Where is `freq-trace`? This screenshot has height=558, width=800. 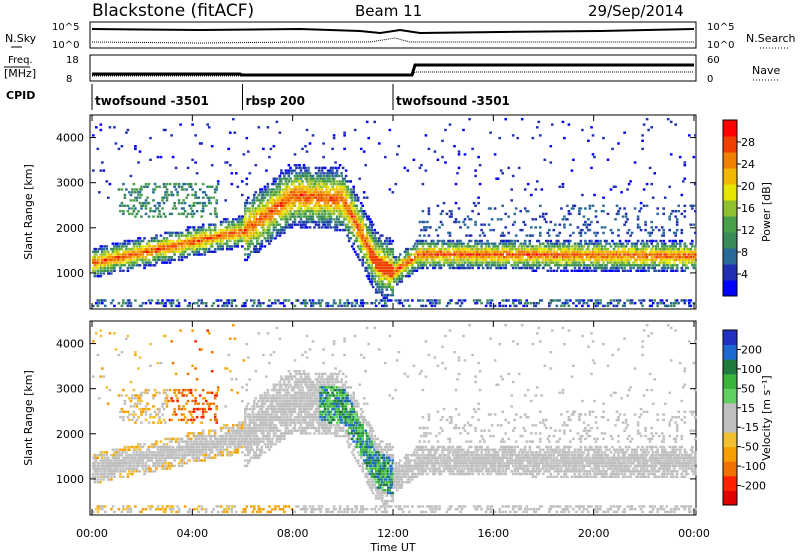
freq-trace is located at coordinates (393, 70).